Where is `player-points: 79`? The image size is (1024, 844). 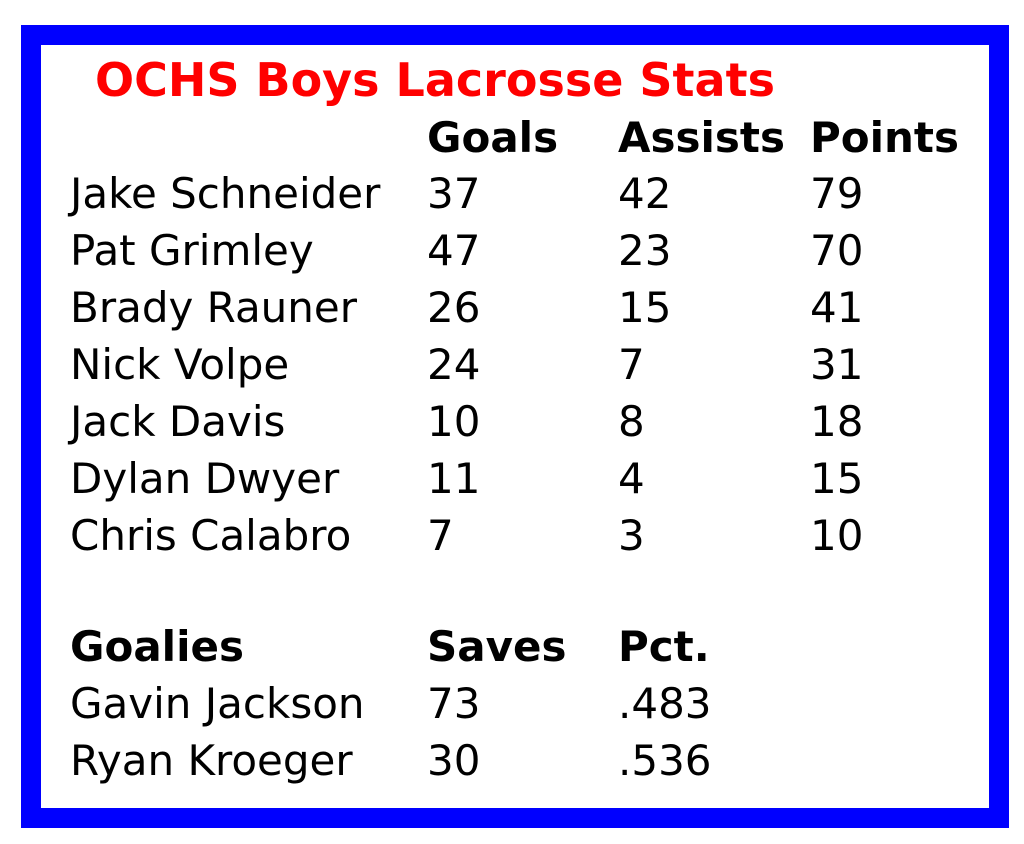 player-points: 79 is located at coordinates (837, 193).